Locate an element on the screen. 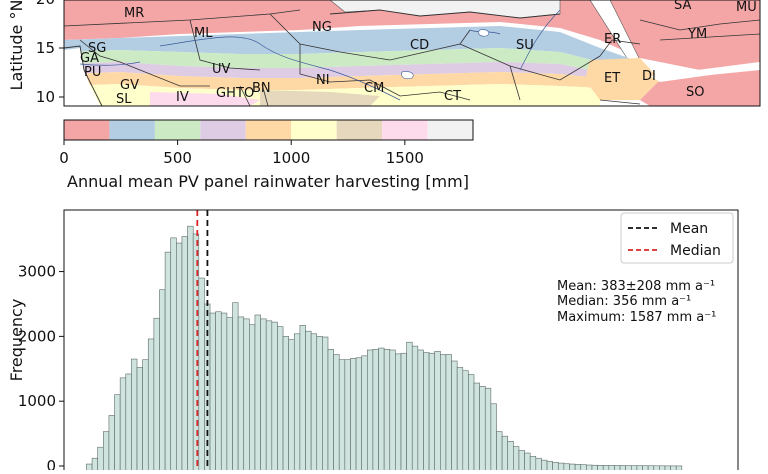 The height and width of the screenshot is (474, 768). map-band-dry is located at coordinates (412, 35).